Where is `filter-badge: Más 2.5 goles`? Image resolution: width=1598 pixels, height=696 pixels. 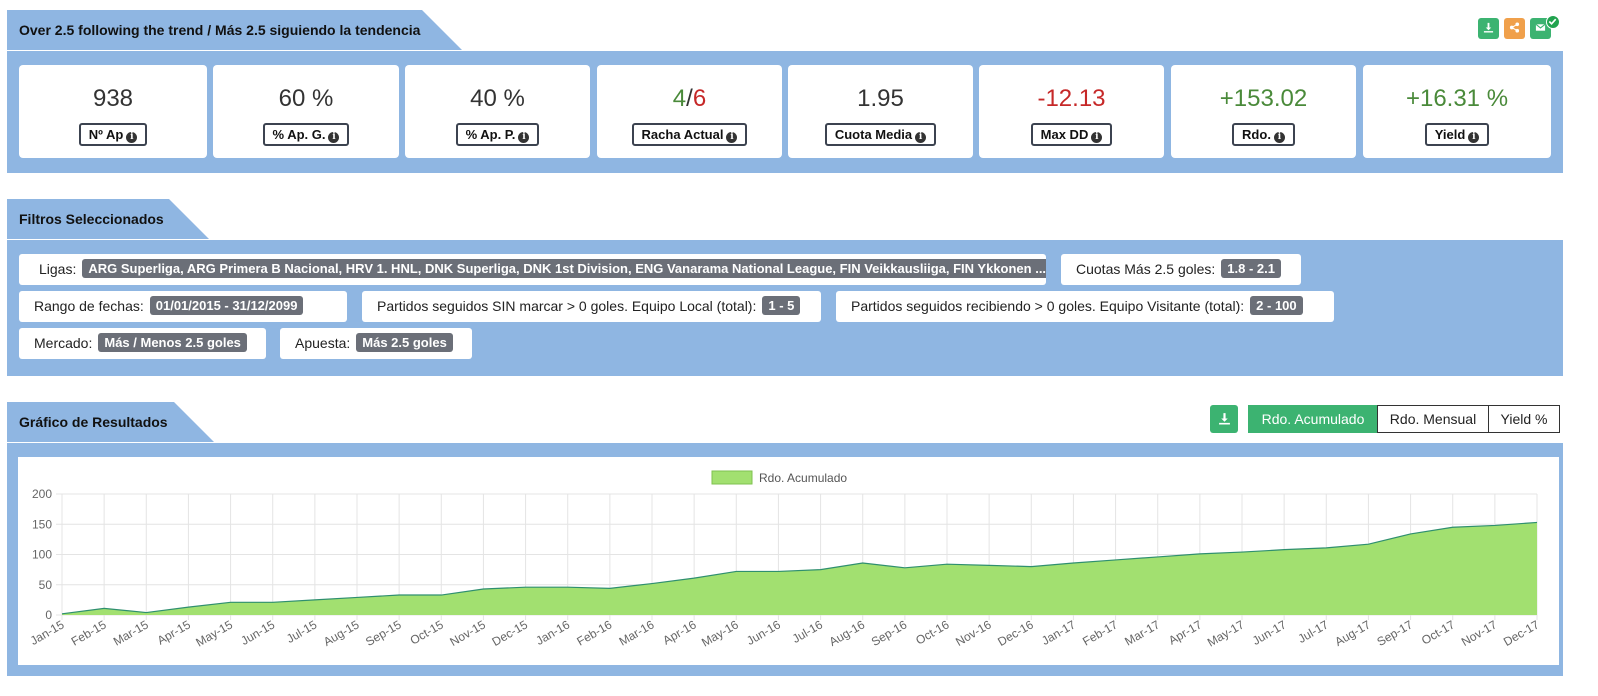
filter-badge: Más 2.5 goles is located at coordinates (404, 342).